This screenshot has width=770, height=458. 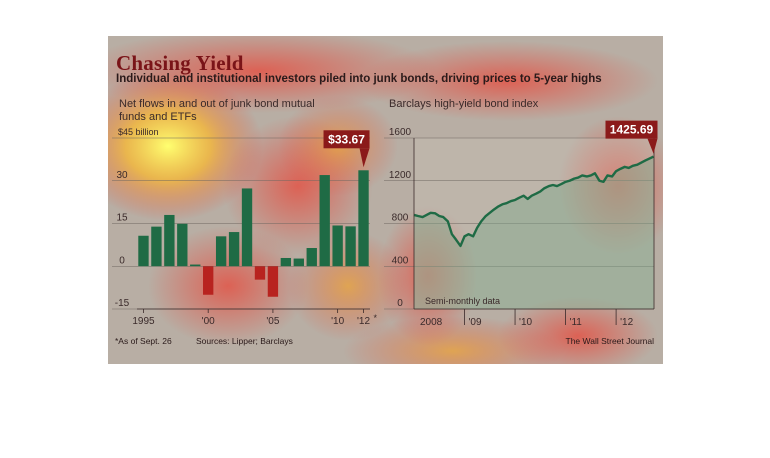 I want to click on index-x-tick-label: '12, so click(x=626, y=322).